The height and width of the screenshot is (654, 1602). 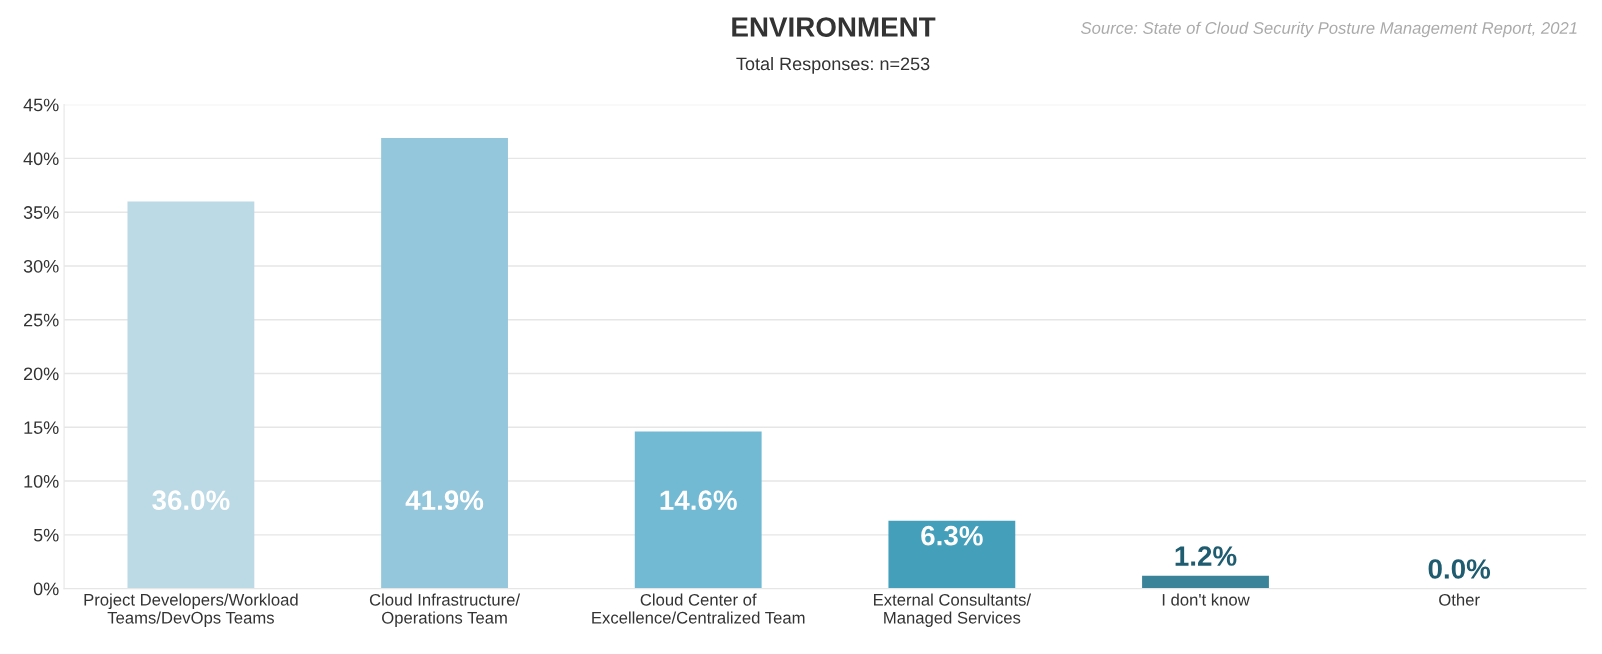 What do you see at coordinates (1206, 556) in the screenshot?
I see `data-label: 1.2%` at bounding box center [1206, 556].